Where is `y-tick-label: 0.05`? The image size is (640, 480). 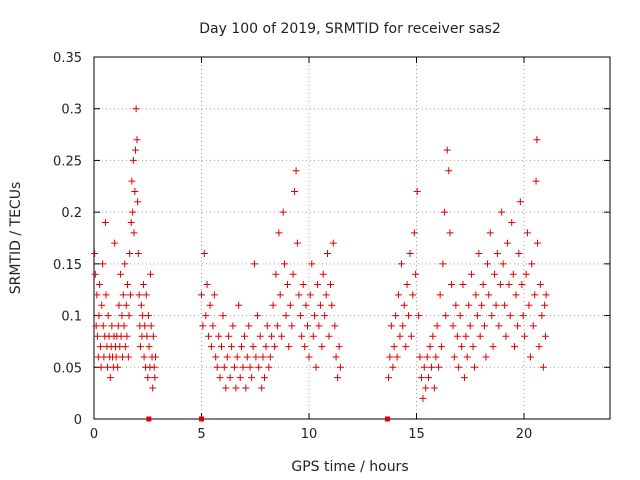
y-tick-label: 0.05 is located at coordinates (67, 368).